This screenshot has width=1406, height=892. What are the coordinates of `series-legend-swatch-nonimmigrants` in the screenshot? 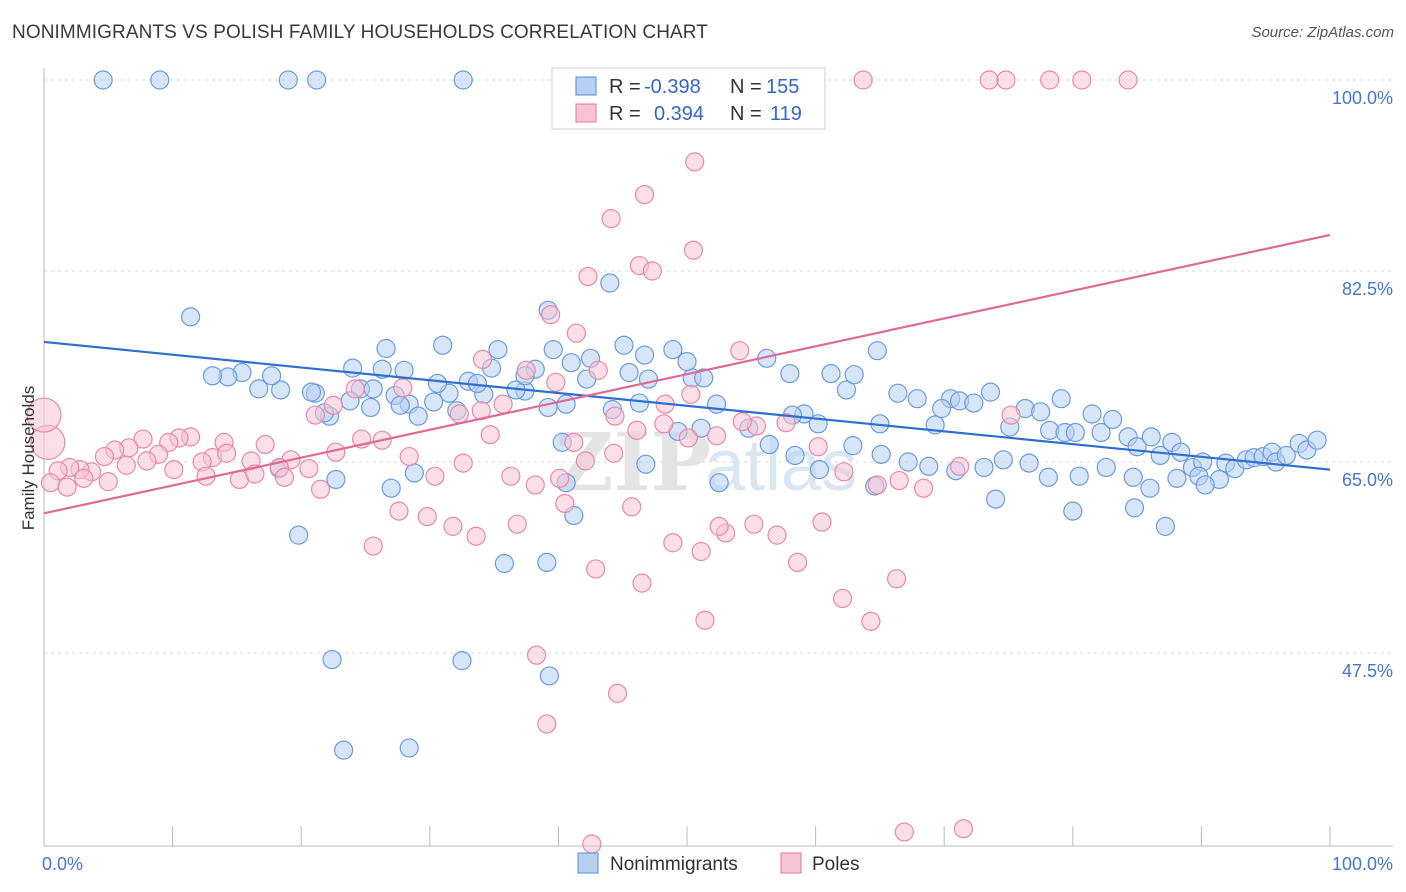 It's located at (588, 863).